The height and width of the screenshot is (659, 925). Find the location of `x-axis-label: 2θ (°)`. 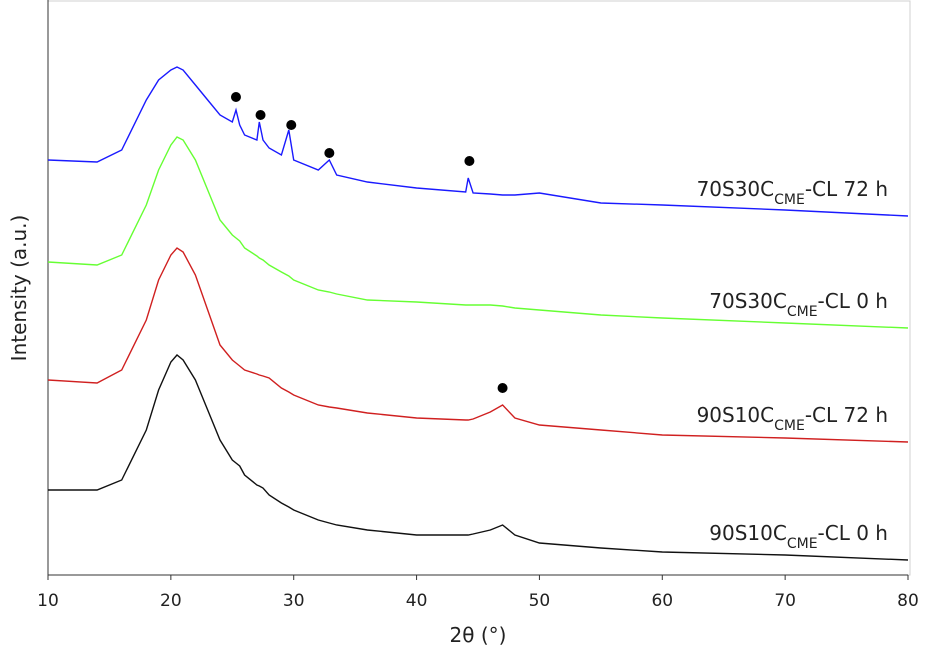

x-axis-label: 2θ (°) is located at coordinates (478, 635).